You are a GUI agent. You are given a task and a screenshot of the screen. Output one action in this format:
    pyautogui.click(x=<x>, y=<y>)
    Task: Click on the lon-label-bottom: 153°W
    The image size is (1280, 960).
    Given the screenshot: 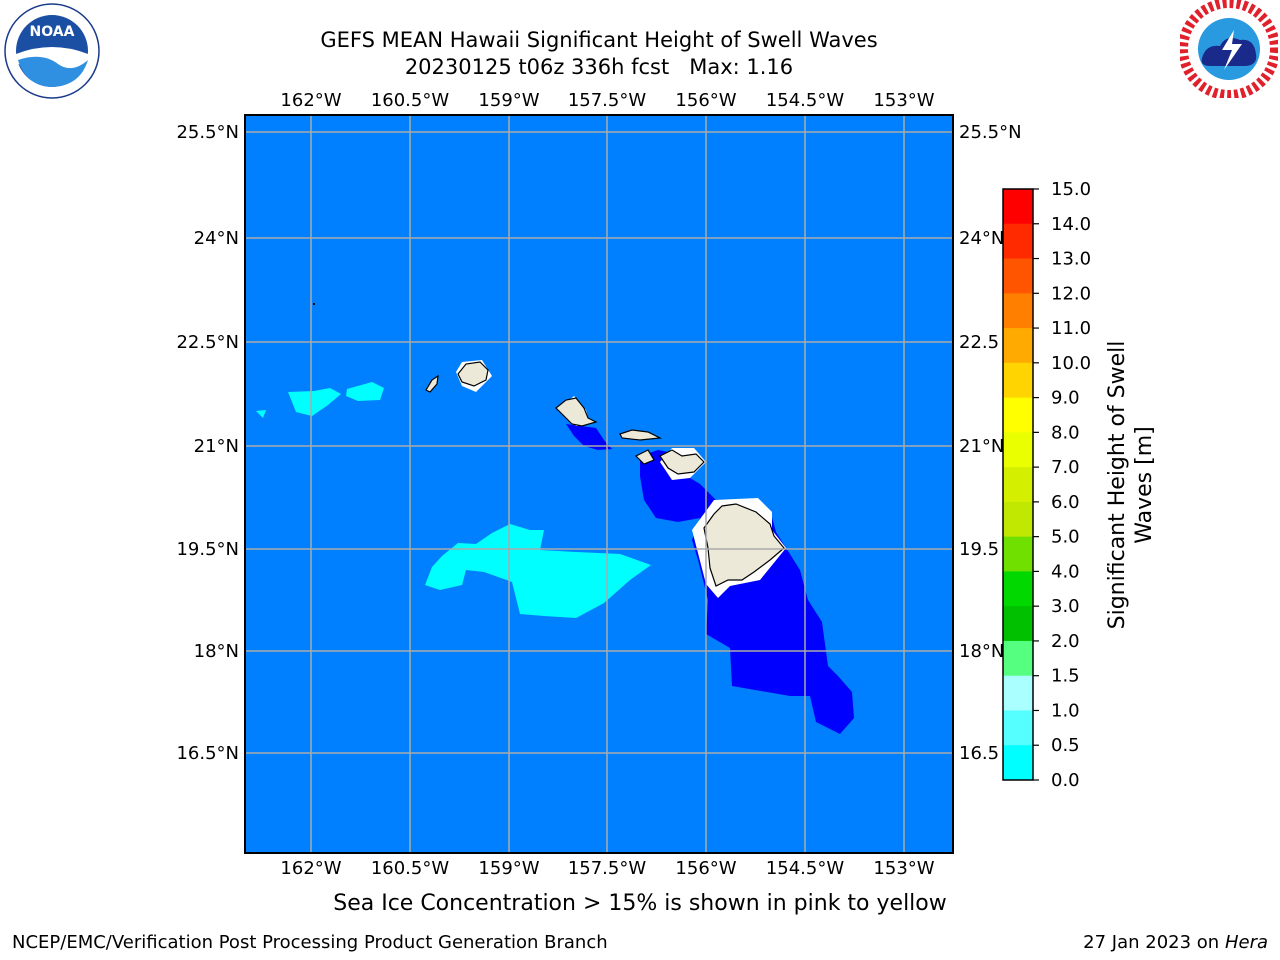 What is the action you would take?
    pyautogui.click(x=903, y=868)
    